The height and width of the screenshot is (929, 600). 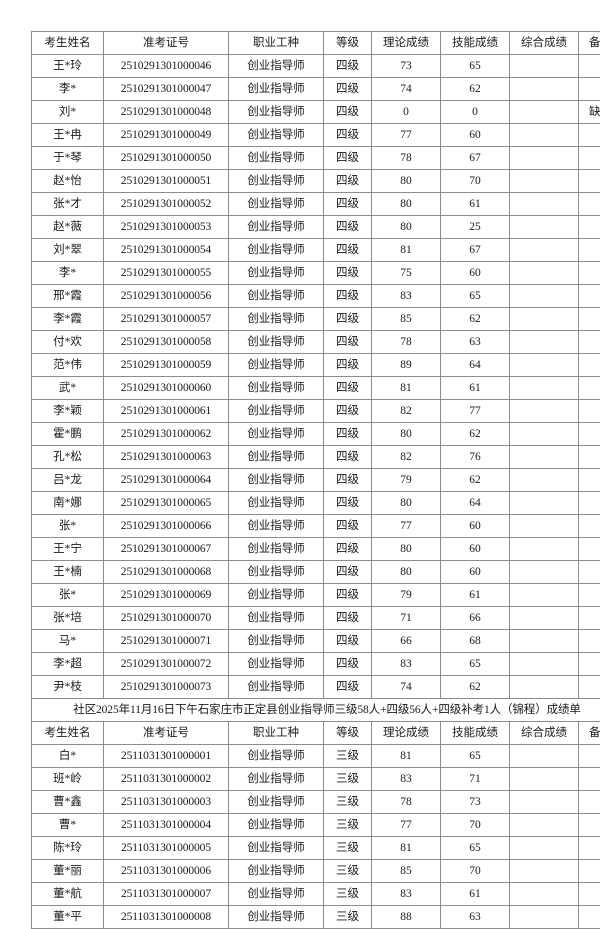 I want to click on cell-name: 赵*怡, so click(x=68, y=181).